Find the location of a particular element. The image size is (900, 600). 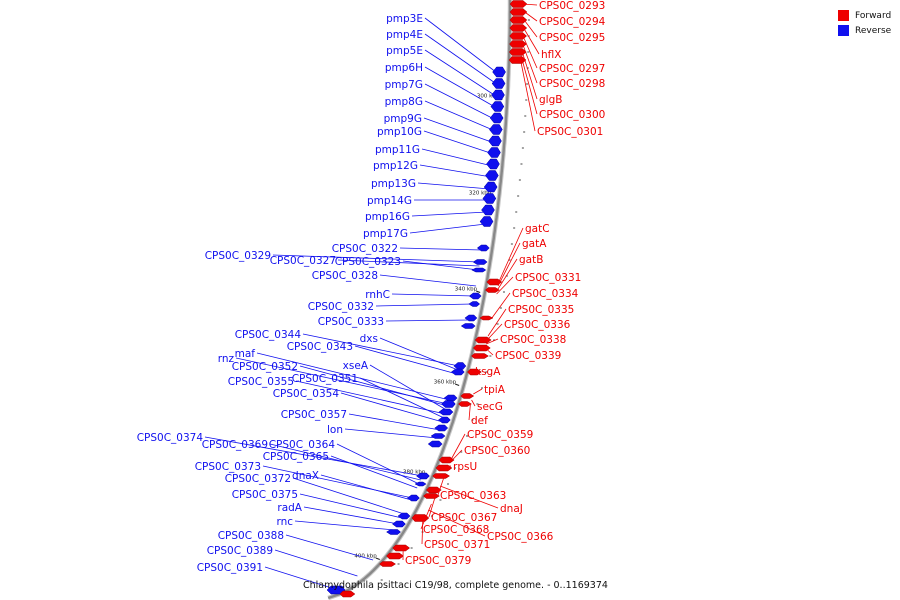

reverse-gene-label: CPS0C_0351 is located at coordinates (325, 379).